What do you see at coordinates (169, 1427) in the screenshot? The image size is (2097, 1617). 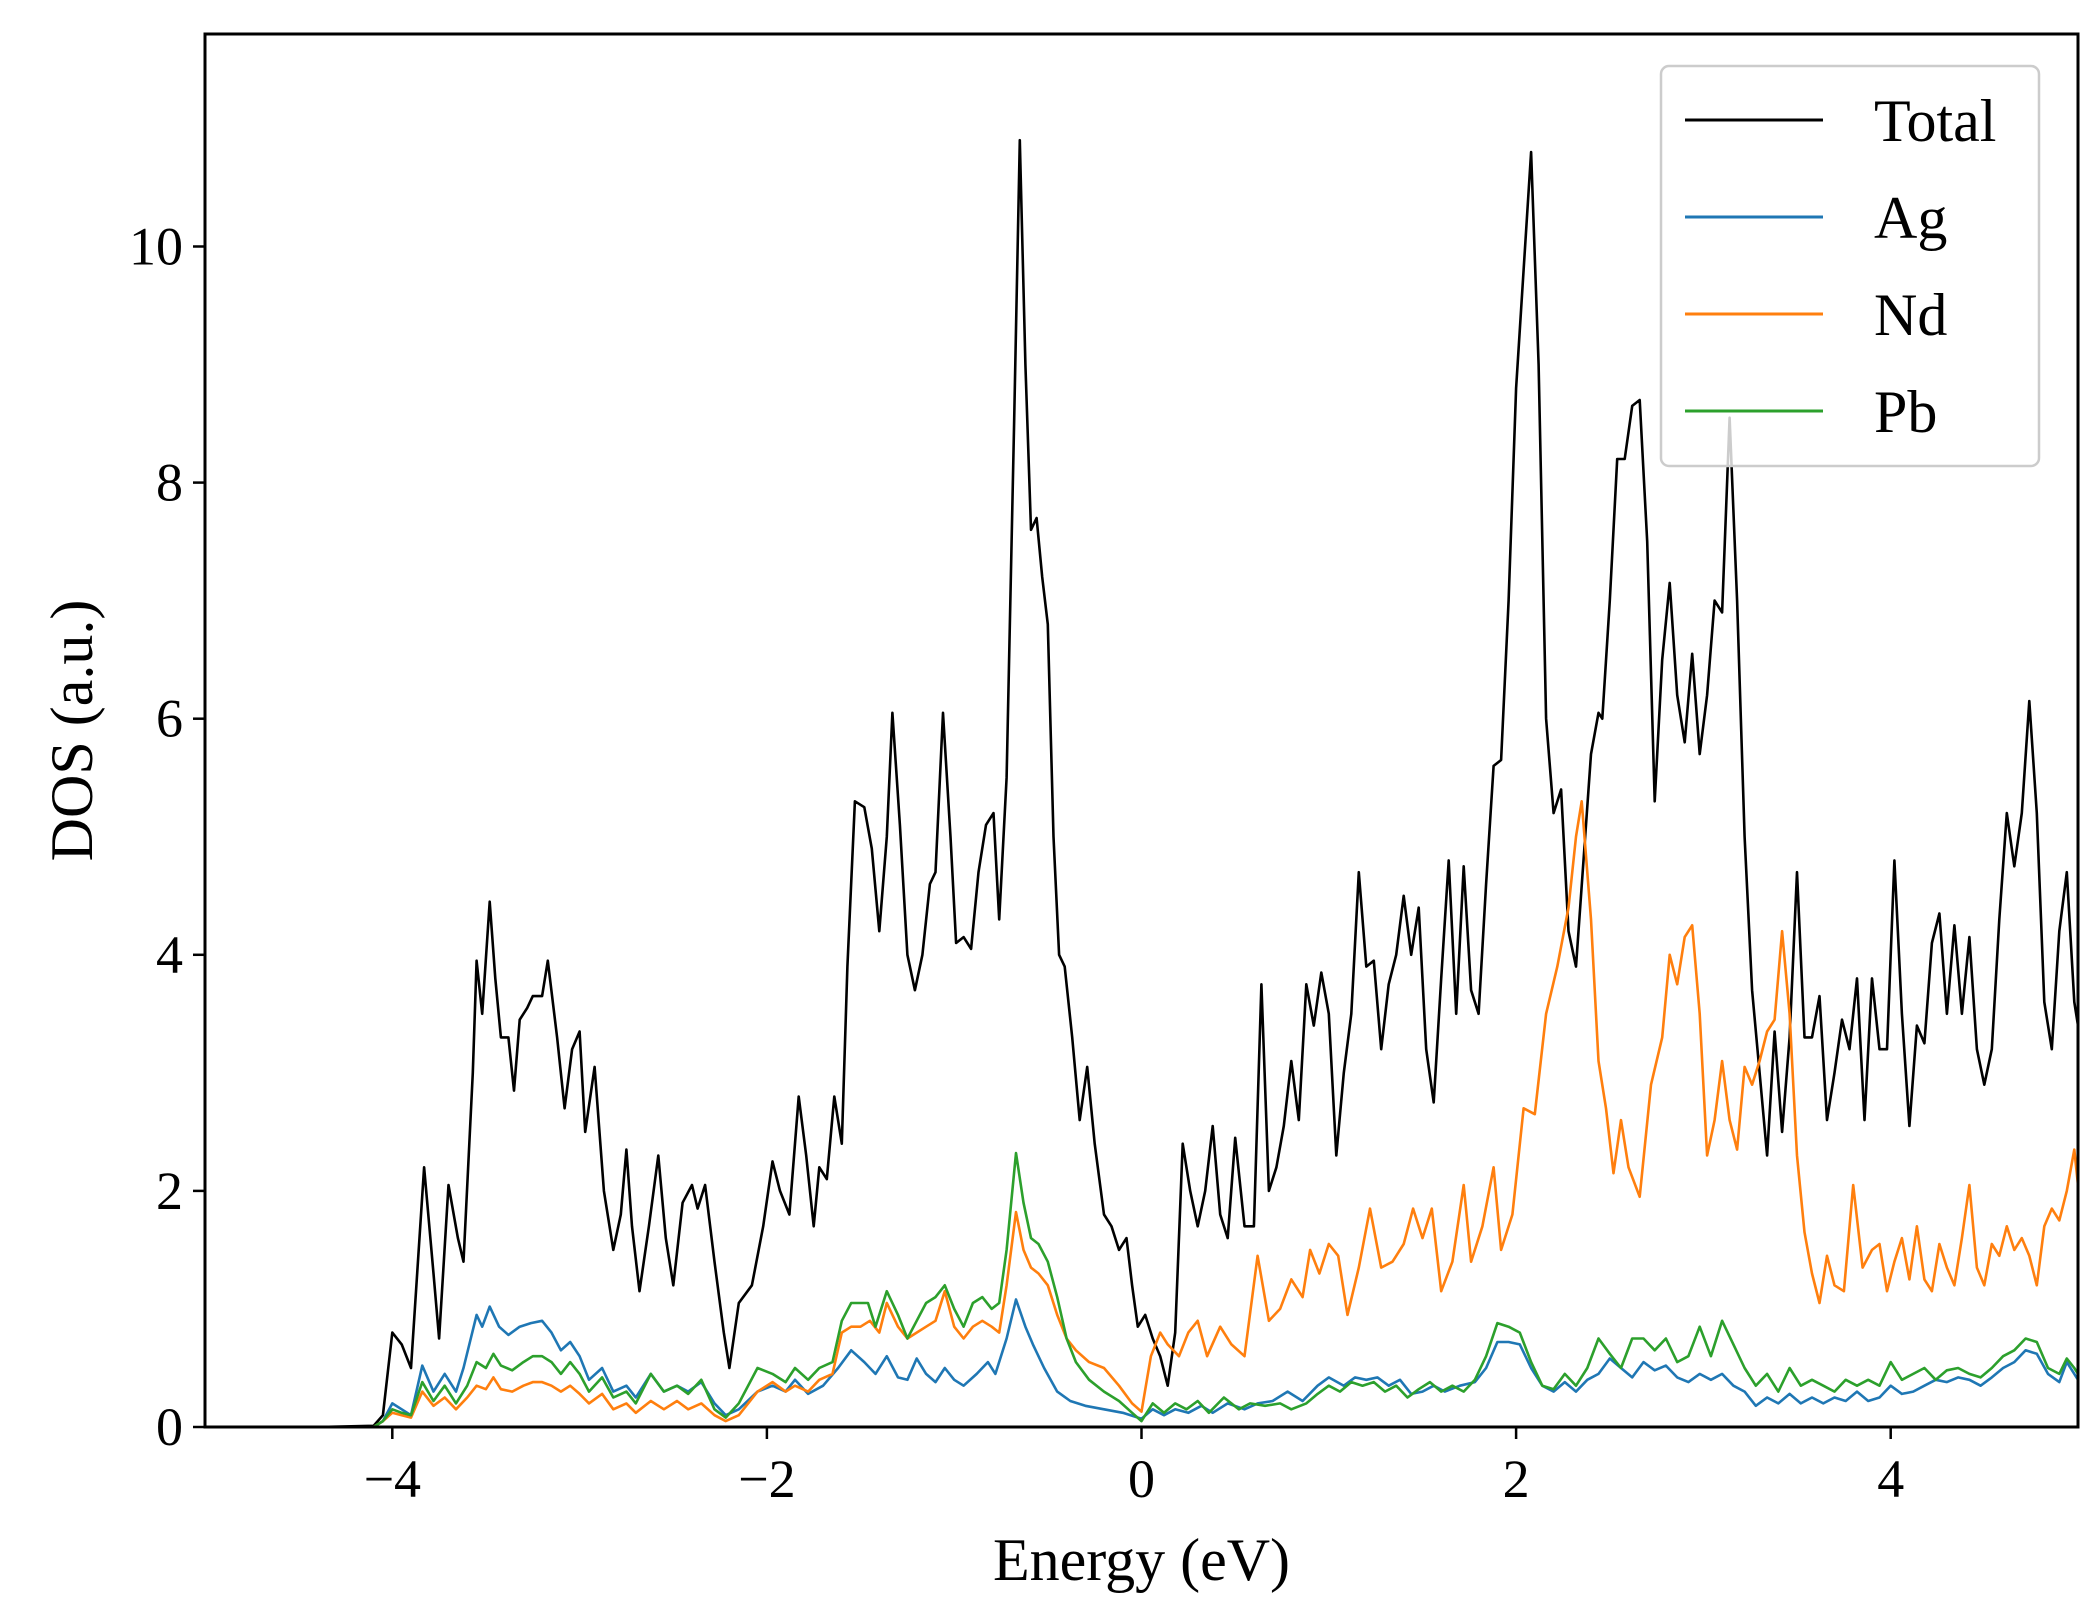 I see `y-tick-label: 0` at bounding box center [169, 1427].